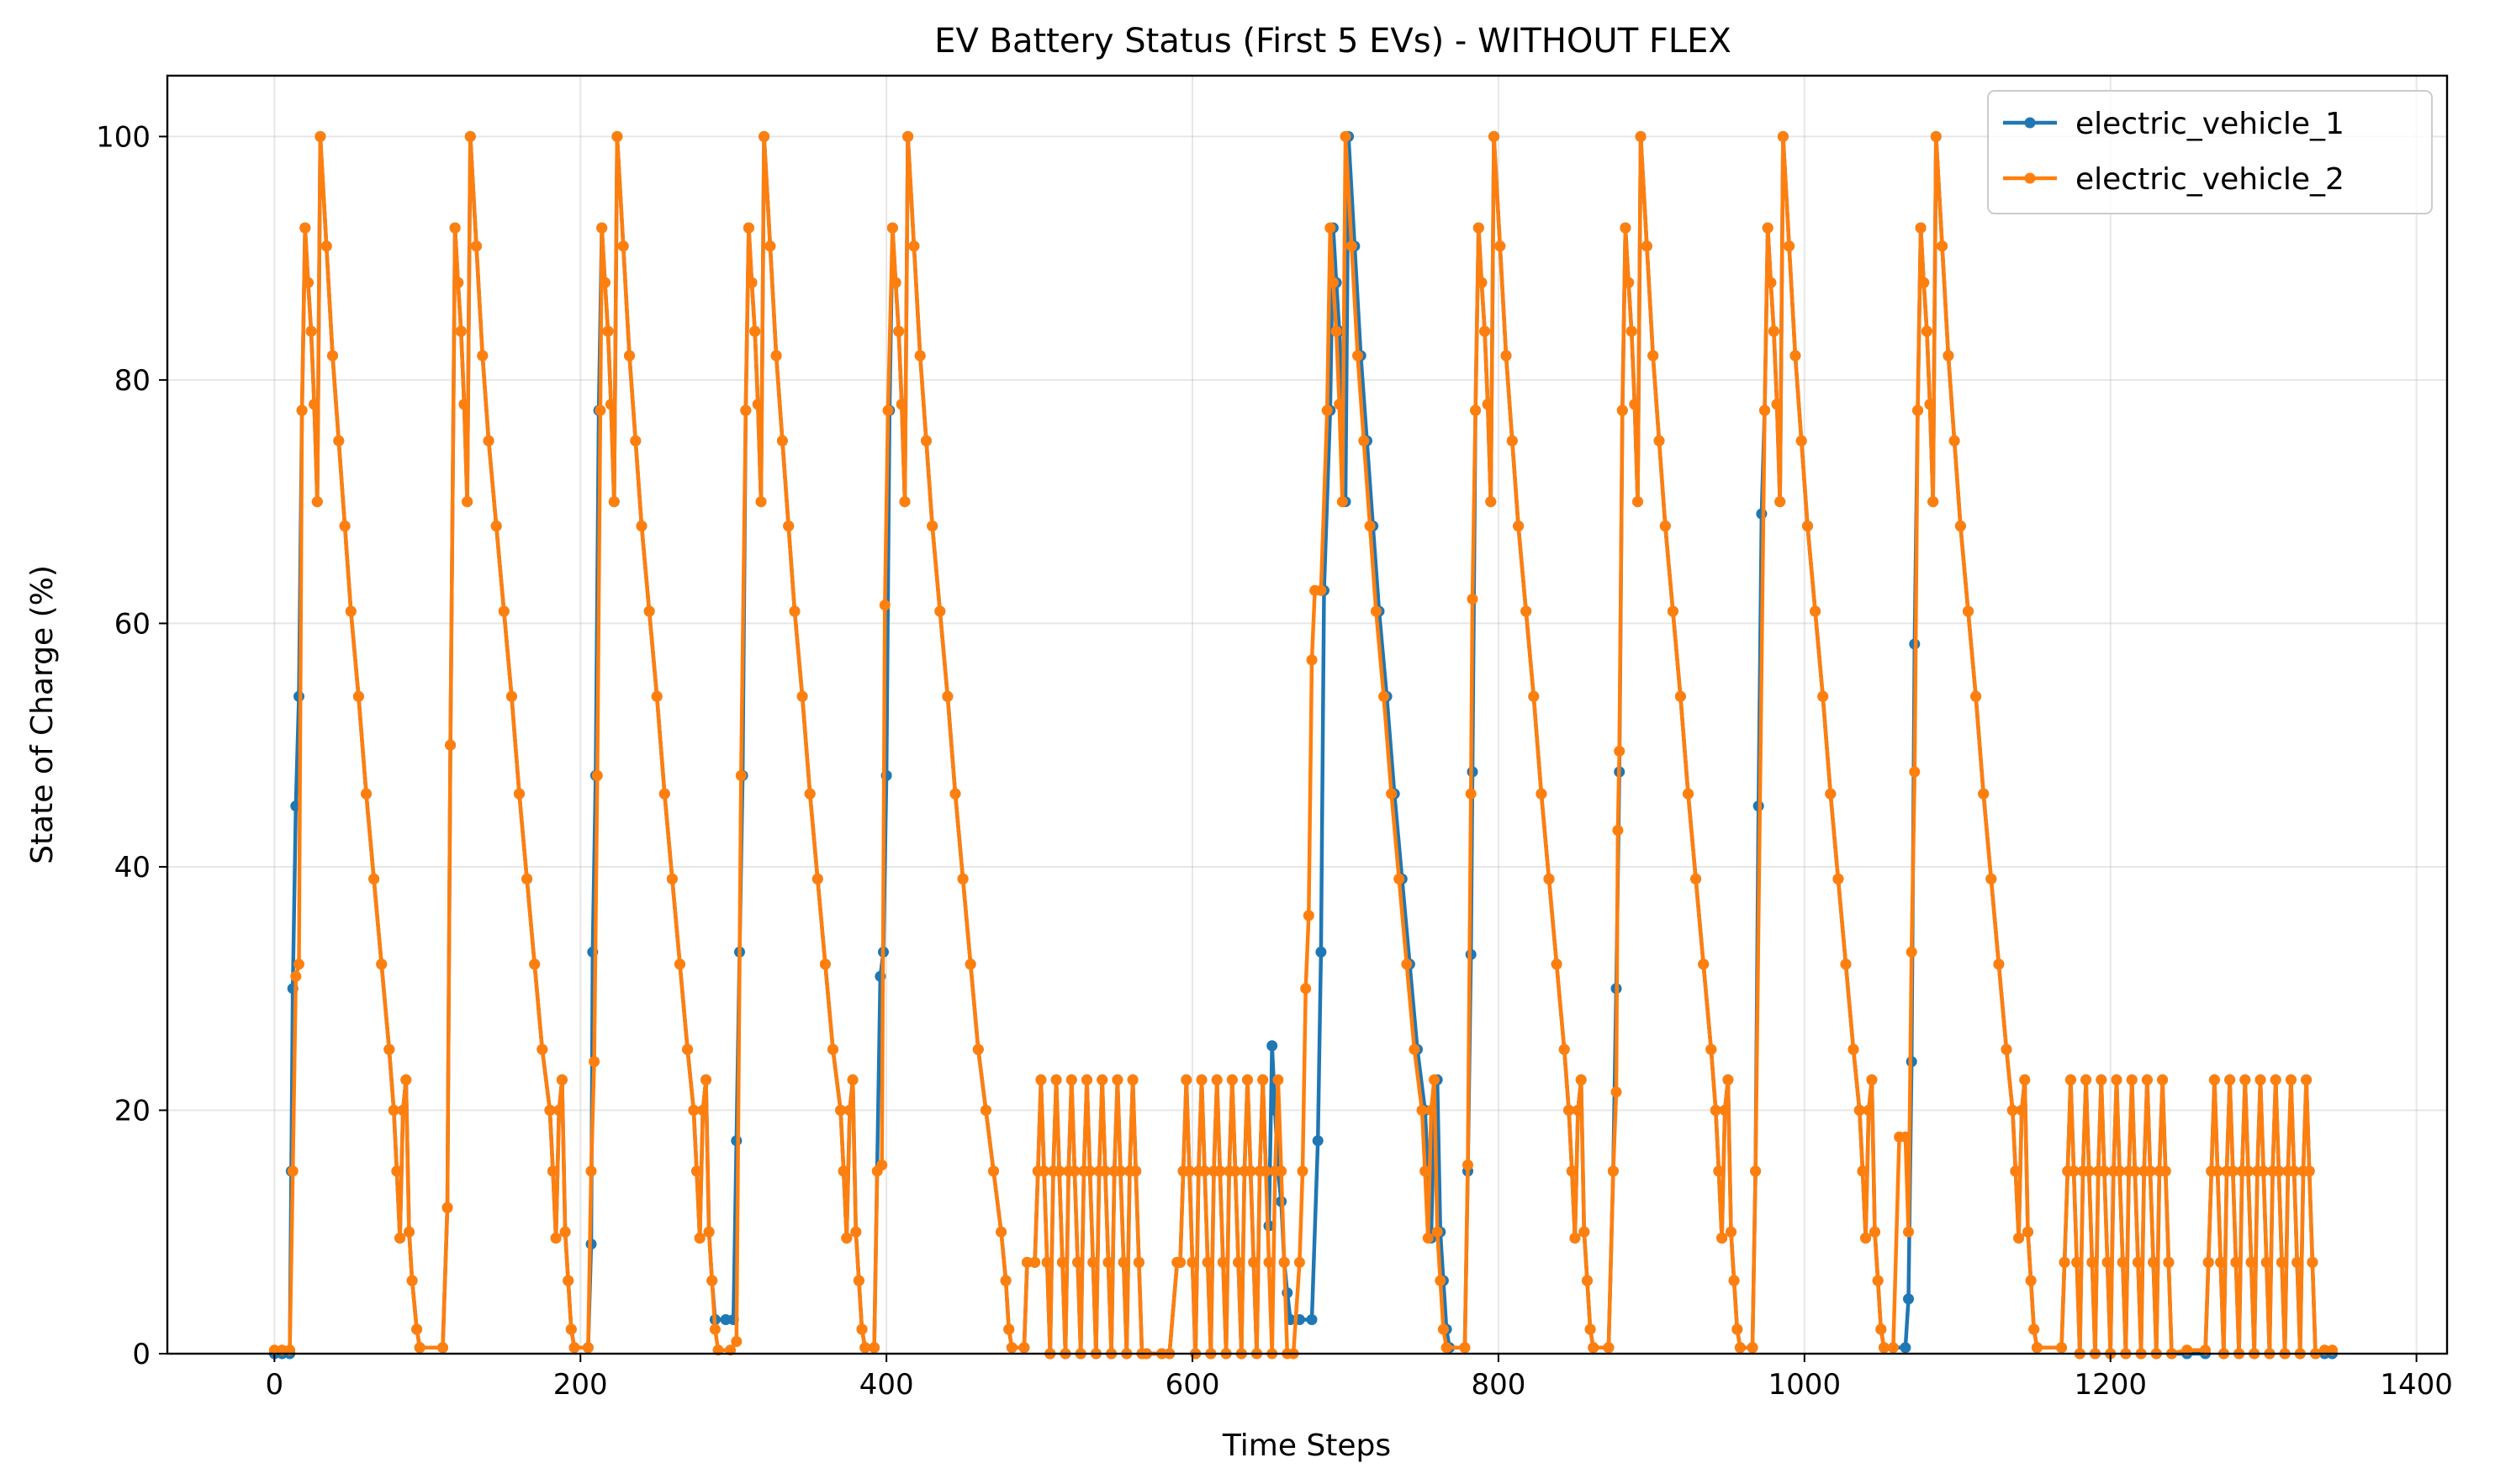  What do you see at coordinates (123, 137) in the screenshot?
I see `y-tick-label: 100` at bounding box center [123, 137].